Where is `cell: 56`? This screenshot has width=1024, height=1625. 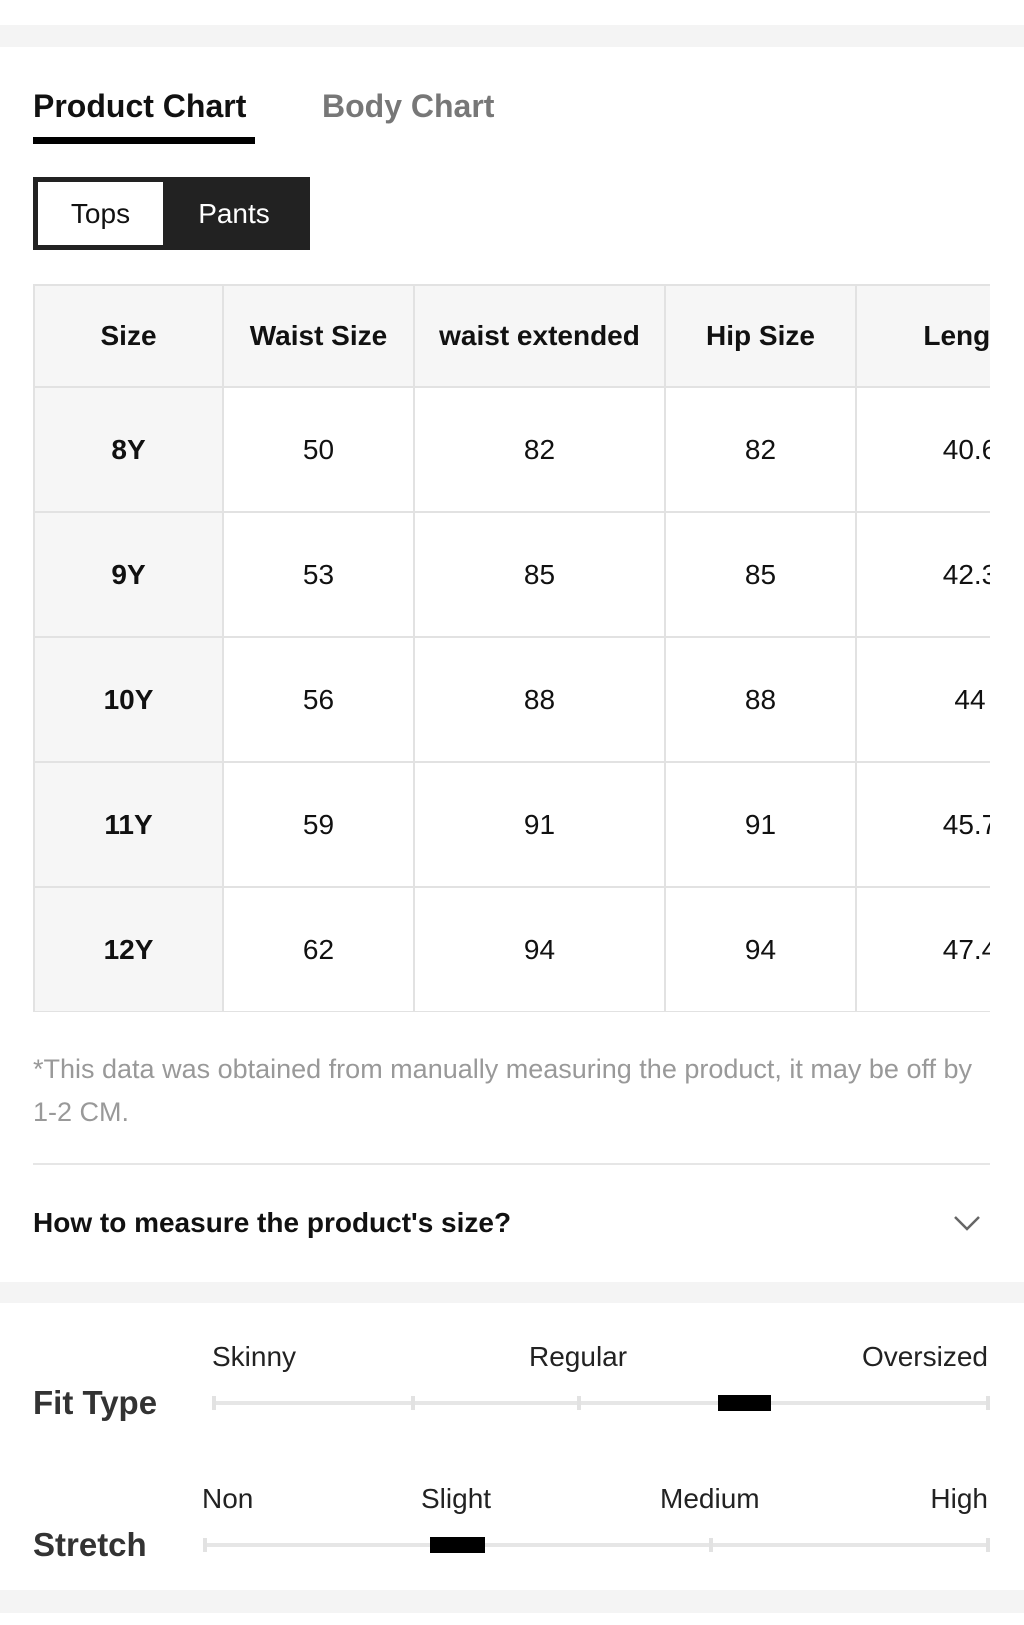
cell: 56 is located at coordinates (318, 699).